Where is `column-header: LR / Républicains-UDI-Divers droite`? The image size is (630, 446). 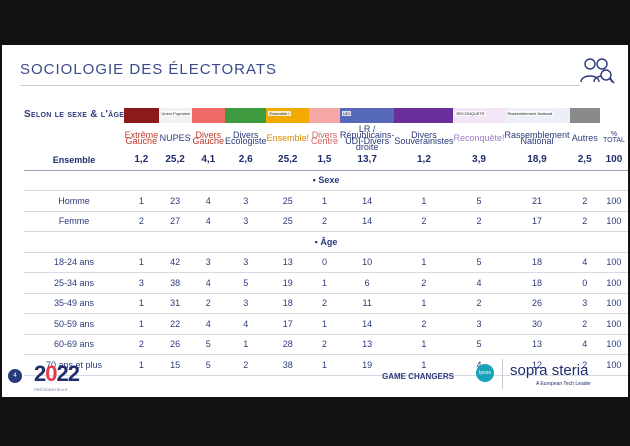 column-header: LR / Républicains-UDI-Divers droite is located at coordinates (367, 137).